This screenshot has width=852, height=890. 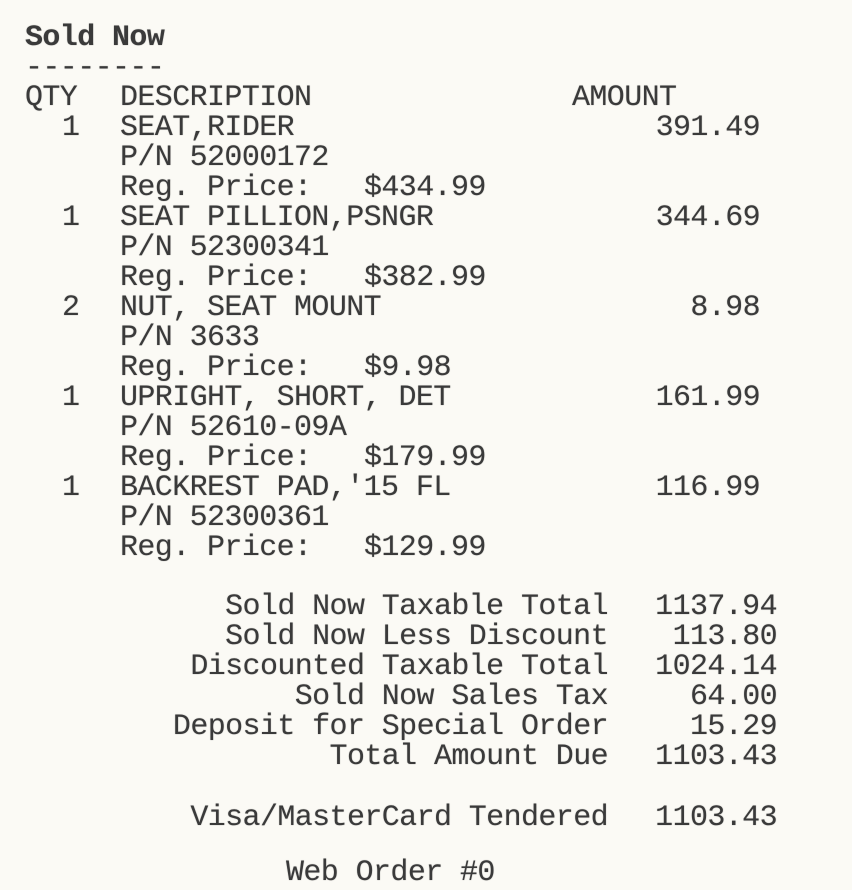 I want to click on item-description: SEAT,RIDER, so click(x=207, y=128).